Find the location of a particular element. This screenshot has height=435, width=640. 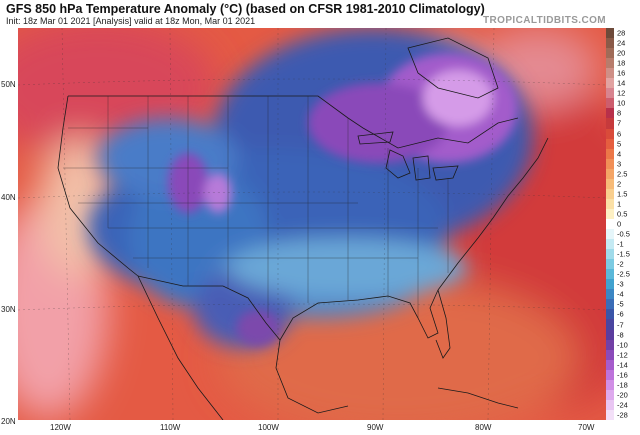

colorbar-level: 18 is located at coordinates (623, 63).